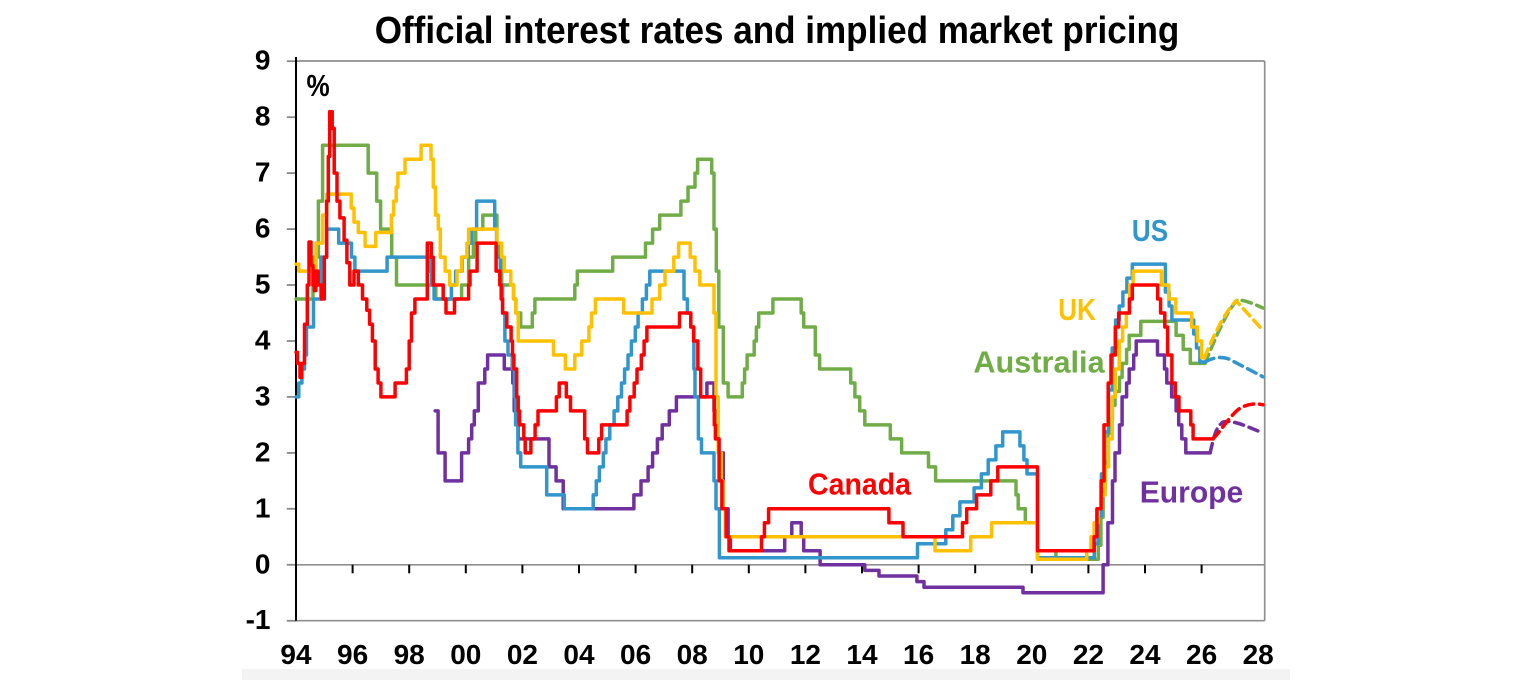  Describe the element at coordinates (263, 340) in the screenshot. I see `svg-text: 4` at that location.